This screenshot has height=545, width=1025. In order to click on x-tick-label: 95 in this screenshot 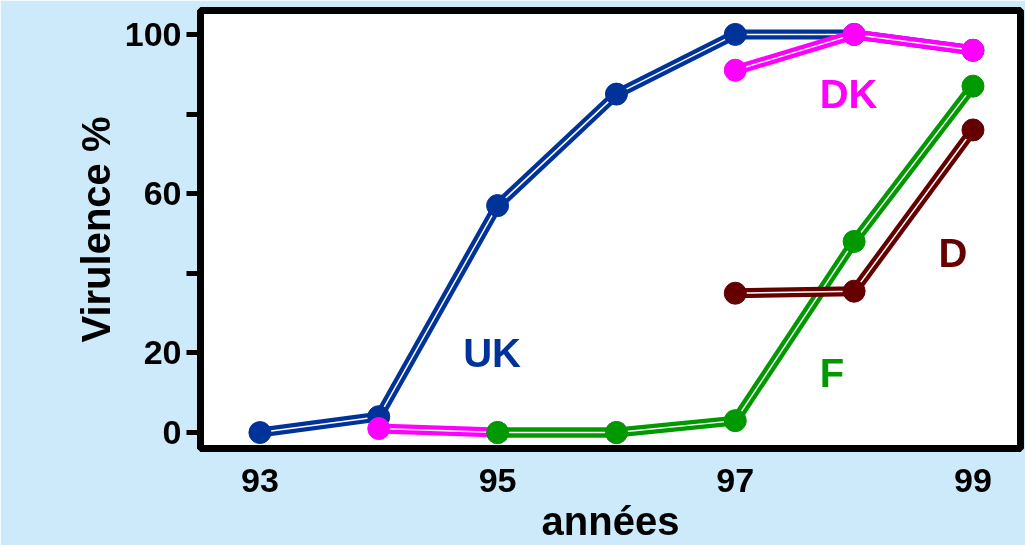, I will do `click(497, 479)`.